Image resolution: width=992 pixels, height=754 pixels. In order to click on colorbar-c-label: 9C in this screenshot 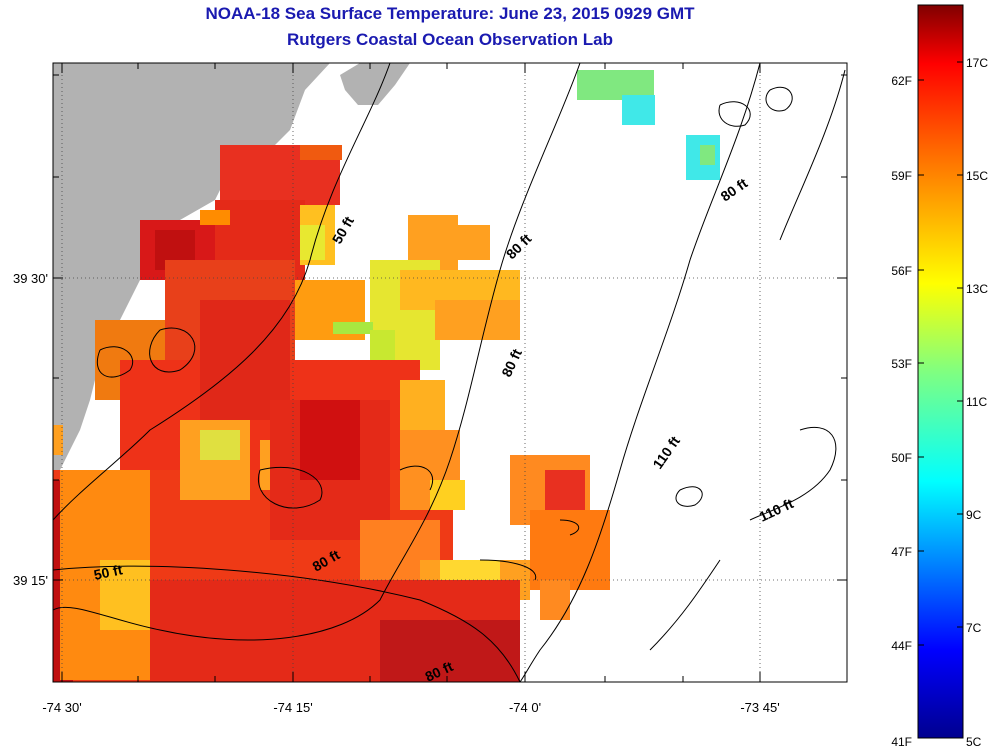, I will do `click(974, 515)`.